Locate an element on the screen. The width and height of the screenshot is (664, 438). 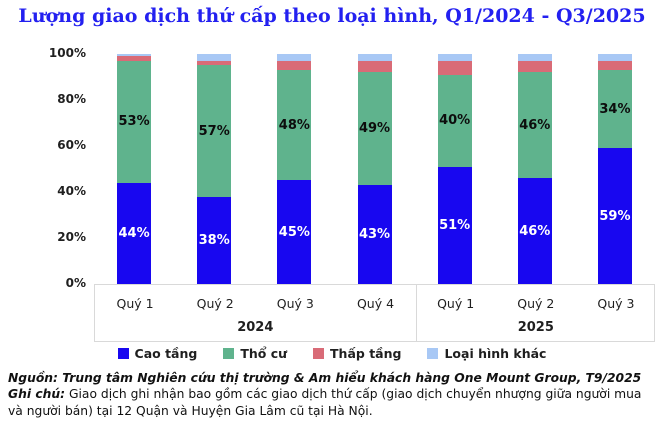
bar-segment: 45% is located at coordinates (294, 232).